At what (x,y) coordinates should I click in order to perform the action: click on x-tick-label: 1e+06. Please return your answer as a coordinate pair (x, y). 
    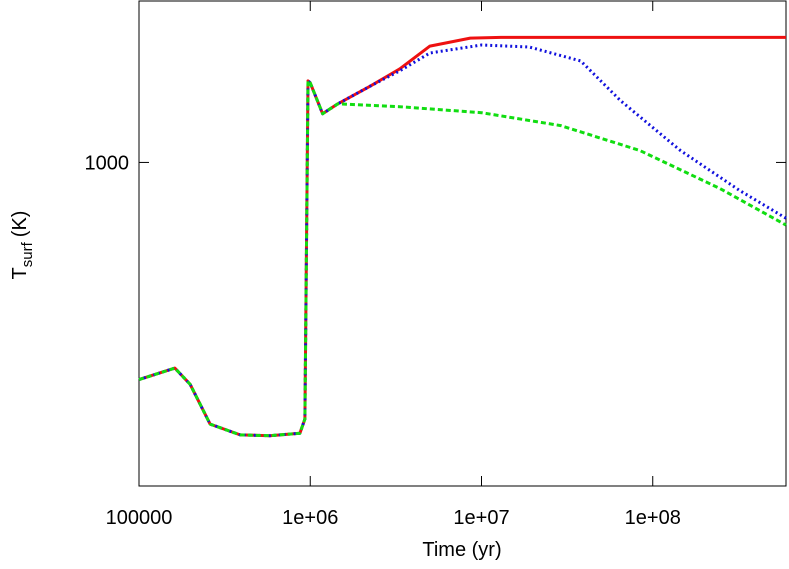
    Looking at the image, I should click on (310, 518).